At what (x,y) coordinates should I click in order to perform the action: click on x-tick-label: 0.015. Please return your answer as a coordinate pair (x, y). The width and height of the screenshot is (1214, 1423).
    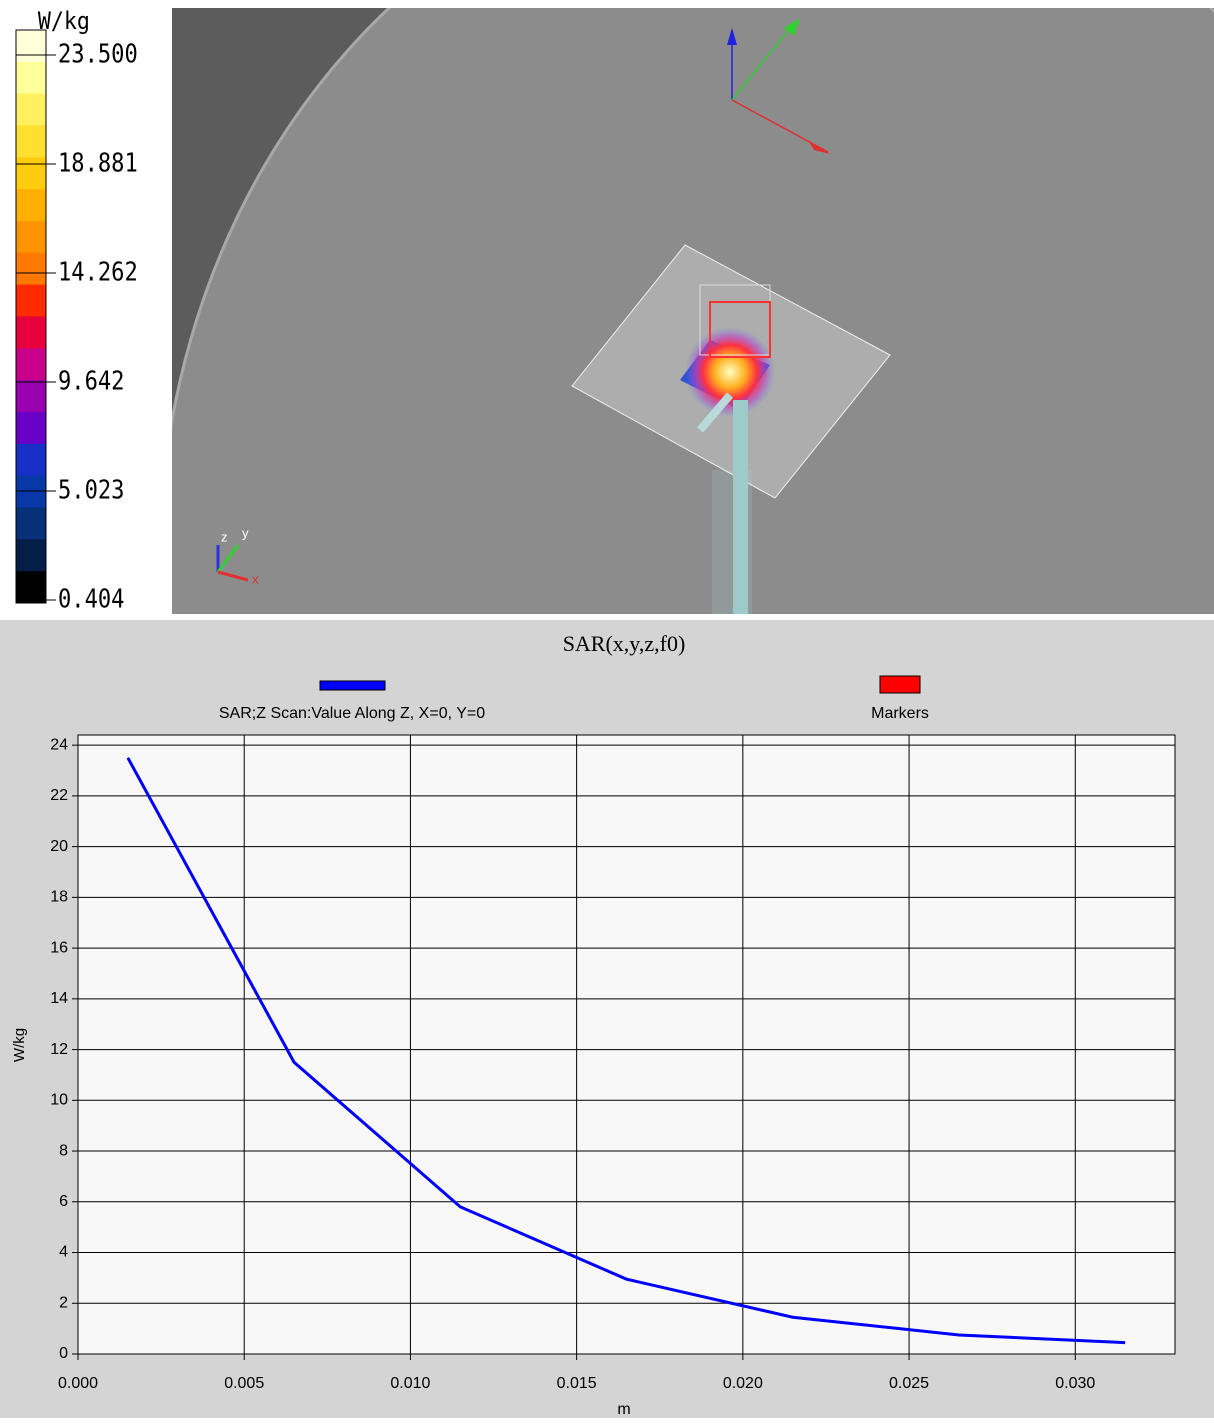
    Looking at the image, I should click on (577, 1383).